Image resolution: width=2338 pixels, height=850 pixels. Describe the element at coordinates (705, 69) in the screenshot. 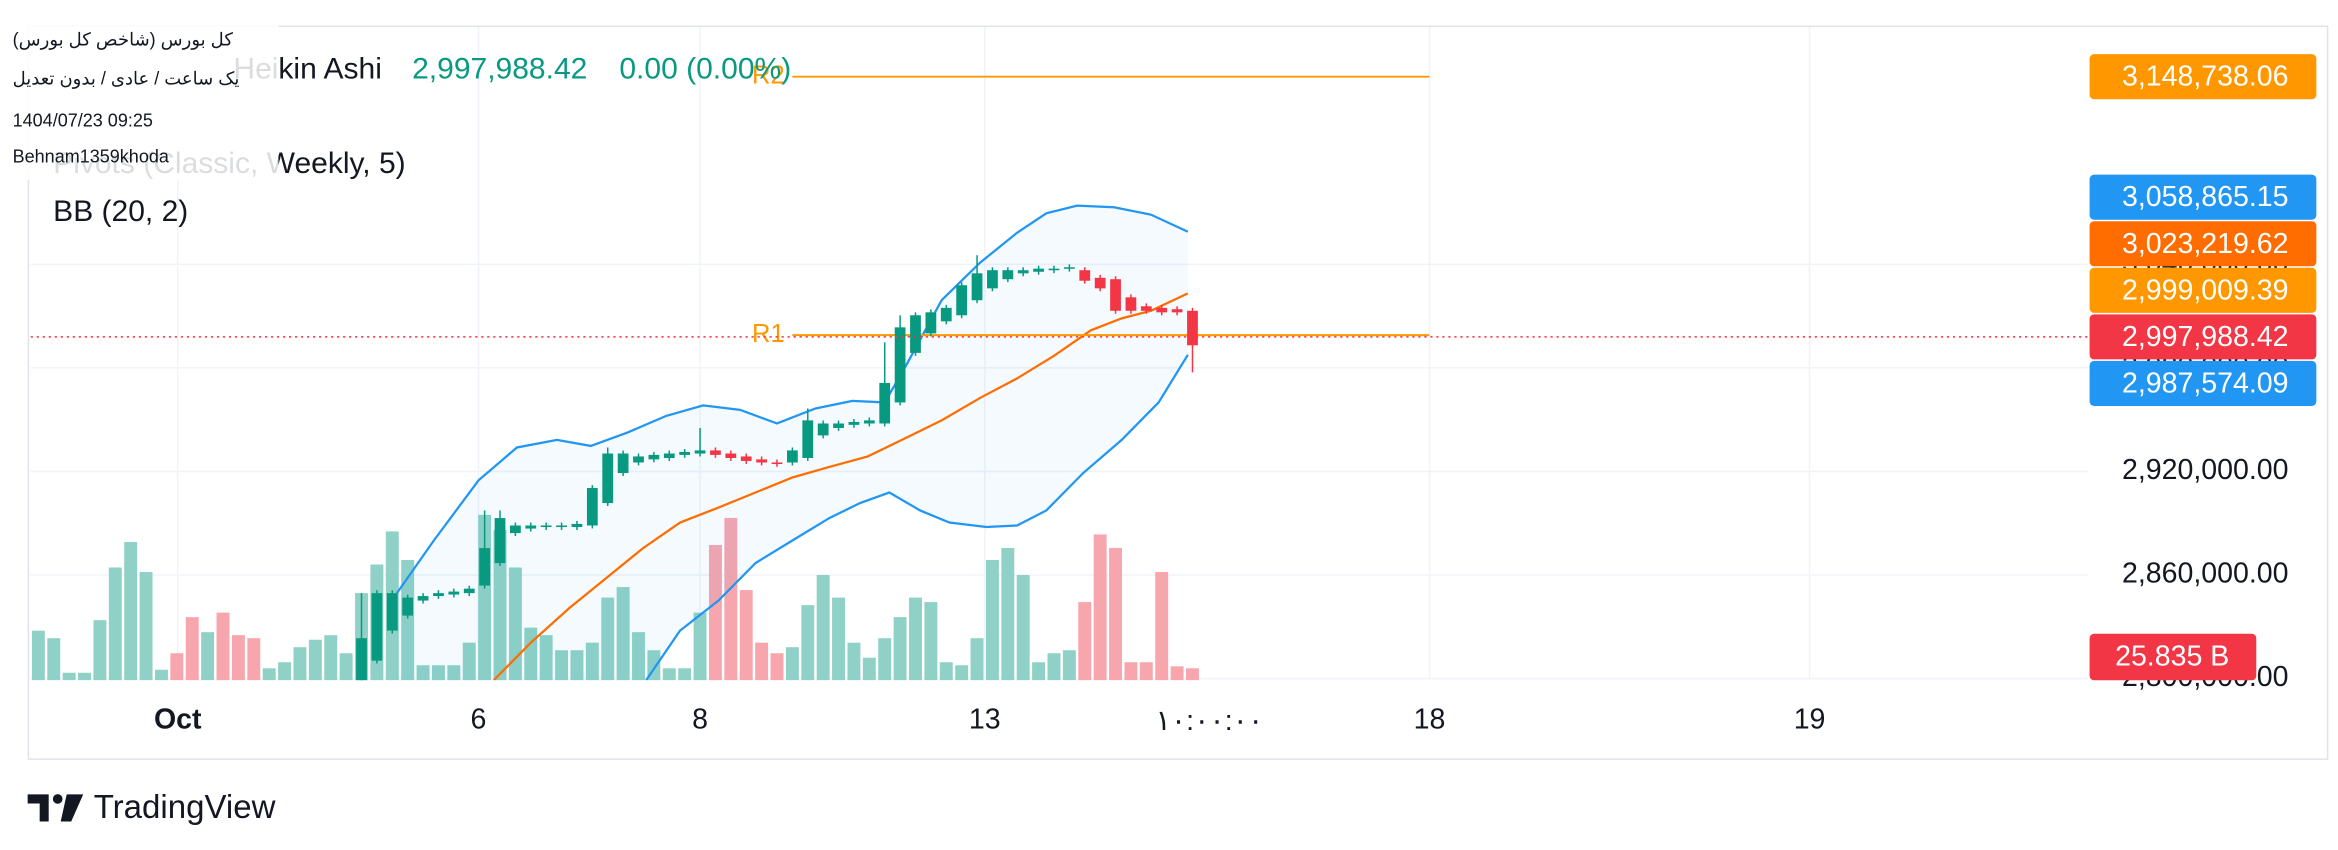

I see `legend-change: 0.00 (0.00%)` at that location.